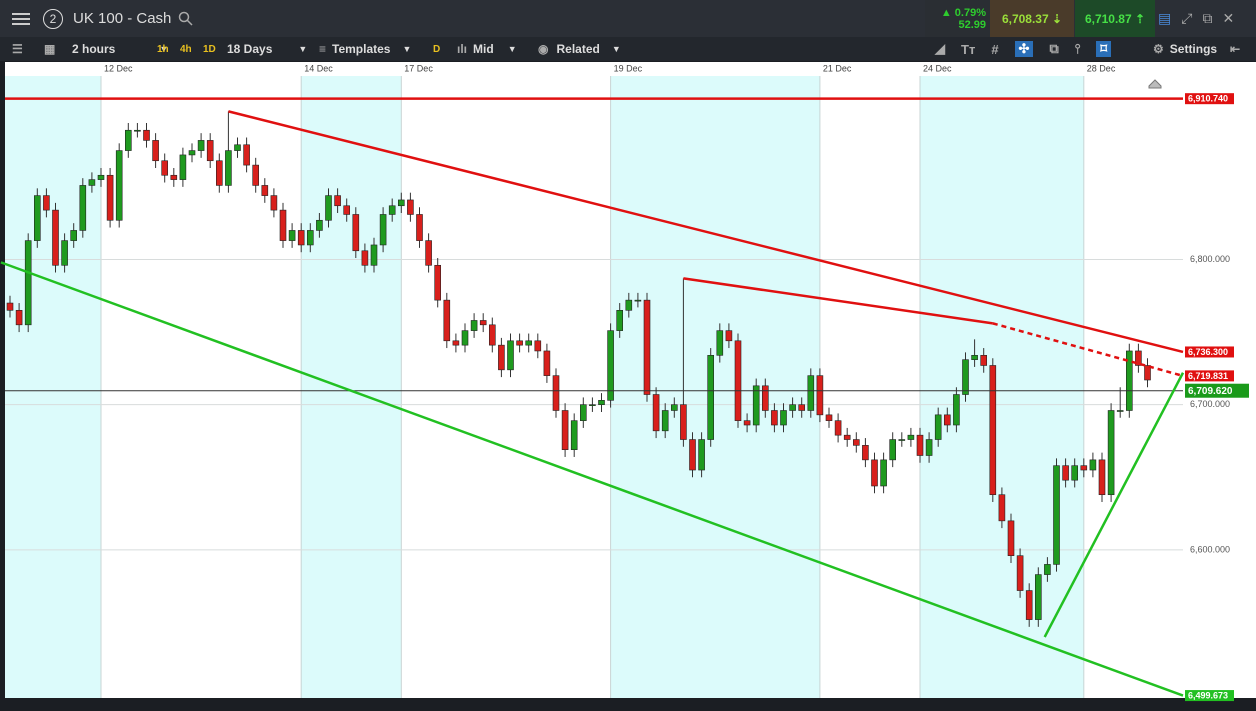  What do you see at coordinates (318, 68) in the screenshot?
I see `x-tick-label: 14 Dec` at bounding box center [318, 68].